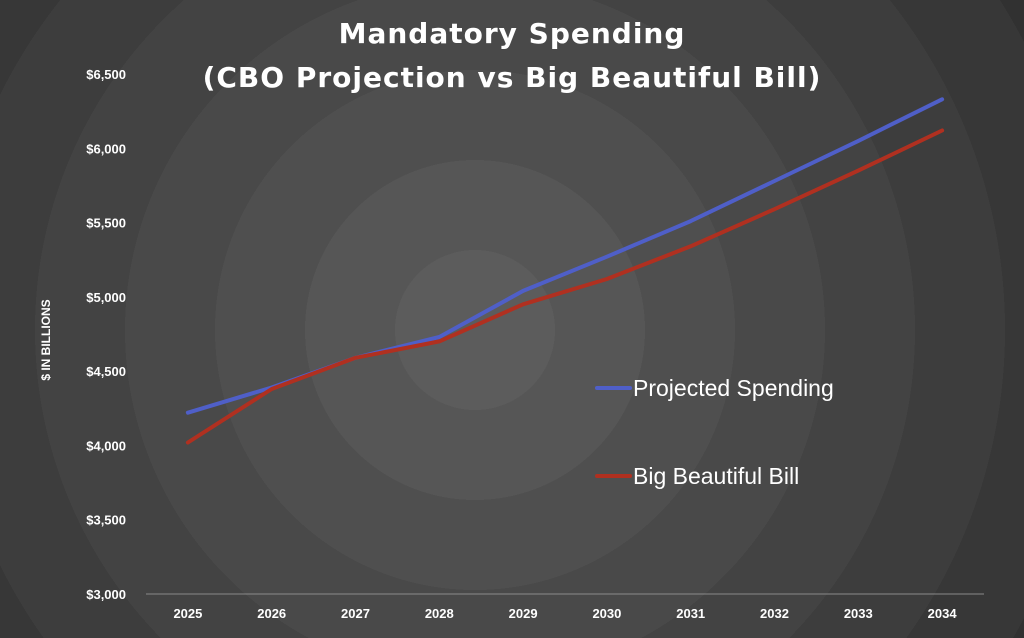 The height and width of the screenshot is (638, 1024). Describe the element at coordinates (690, 613) in the screenshot. I see `x-tick-label: 2031` at that location.